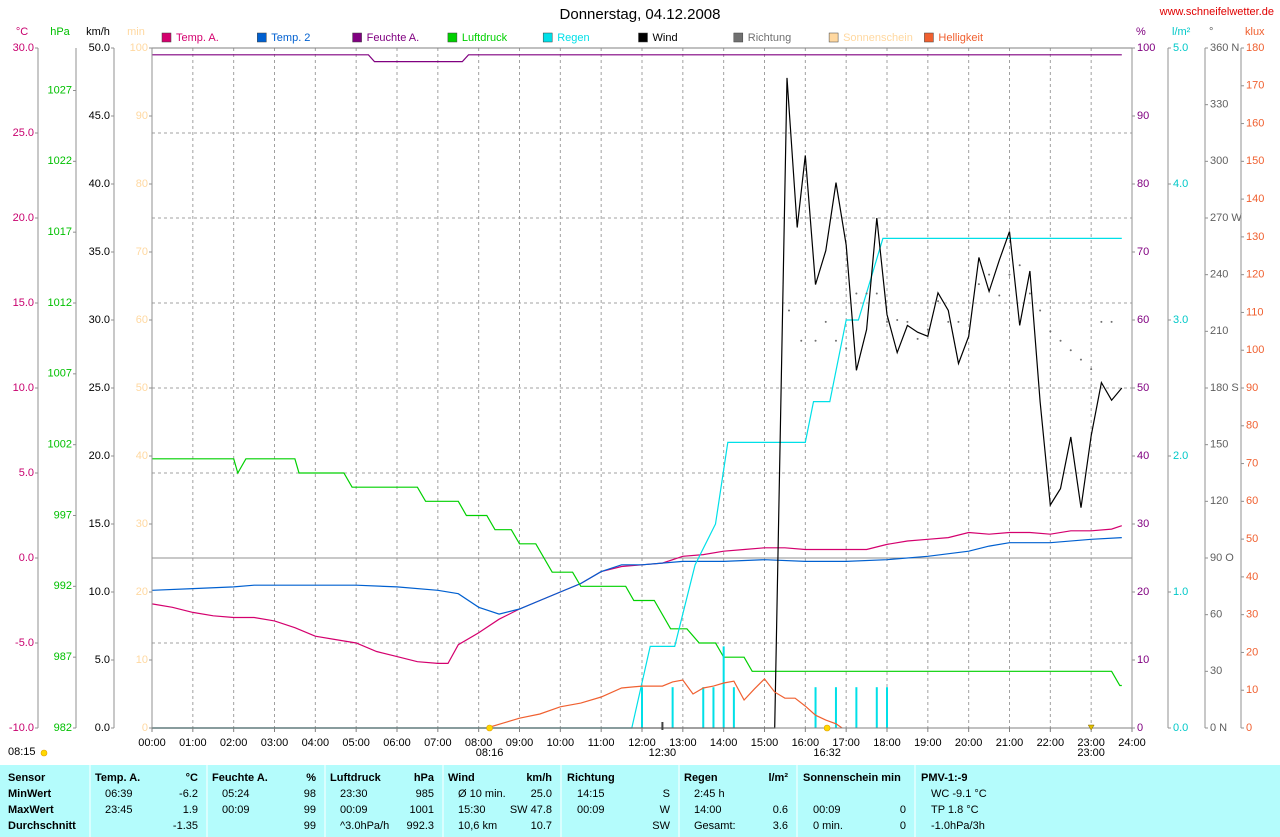 The width and height of the screenshot is (1280, 837). Describe the element at coordinates (63, 657) in the screenshot. I see `y-tick-label: 987` at that location.